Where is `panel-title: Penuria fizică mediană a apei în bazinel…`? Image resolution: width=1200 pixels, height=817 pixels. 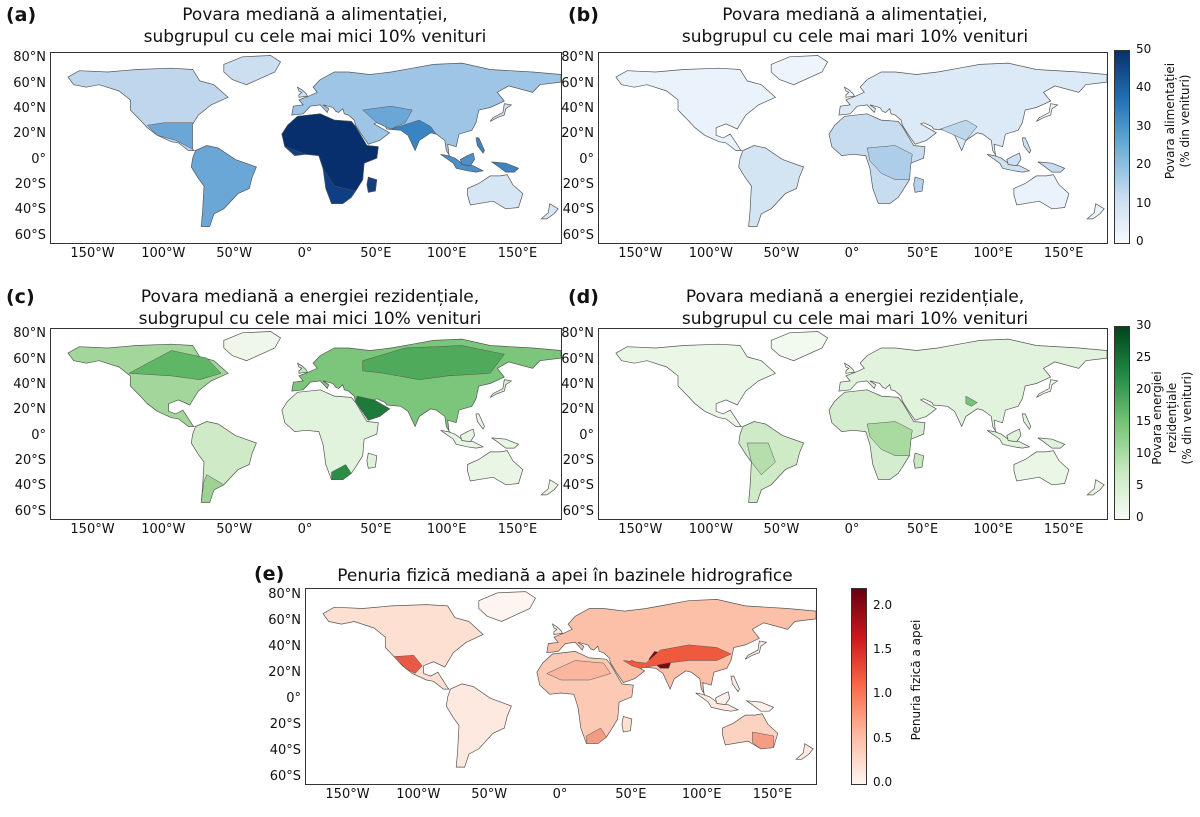
panel-title: Penuria fizică mediană a apei în bazinel… is located at coordinates (565, 576).